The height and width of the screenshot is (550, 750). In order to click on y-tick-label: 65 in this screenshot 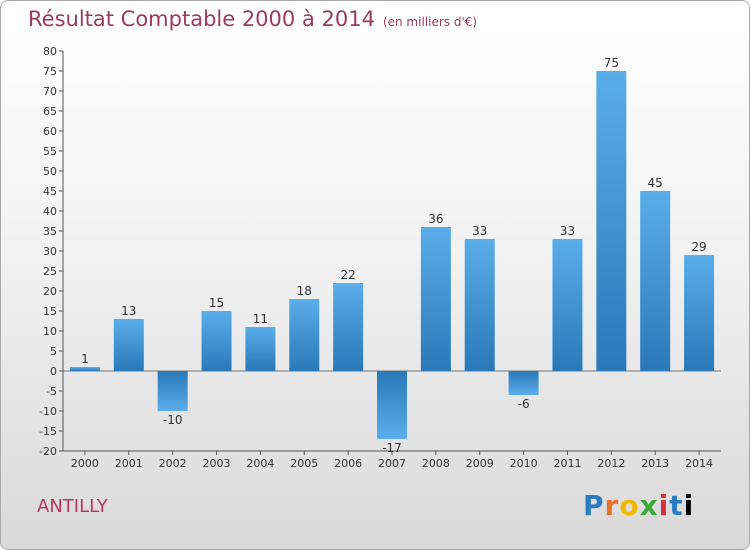, I will do `click(50, 111)`.